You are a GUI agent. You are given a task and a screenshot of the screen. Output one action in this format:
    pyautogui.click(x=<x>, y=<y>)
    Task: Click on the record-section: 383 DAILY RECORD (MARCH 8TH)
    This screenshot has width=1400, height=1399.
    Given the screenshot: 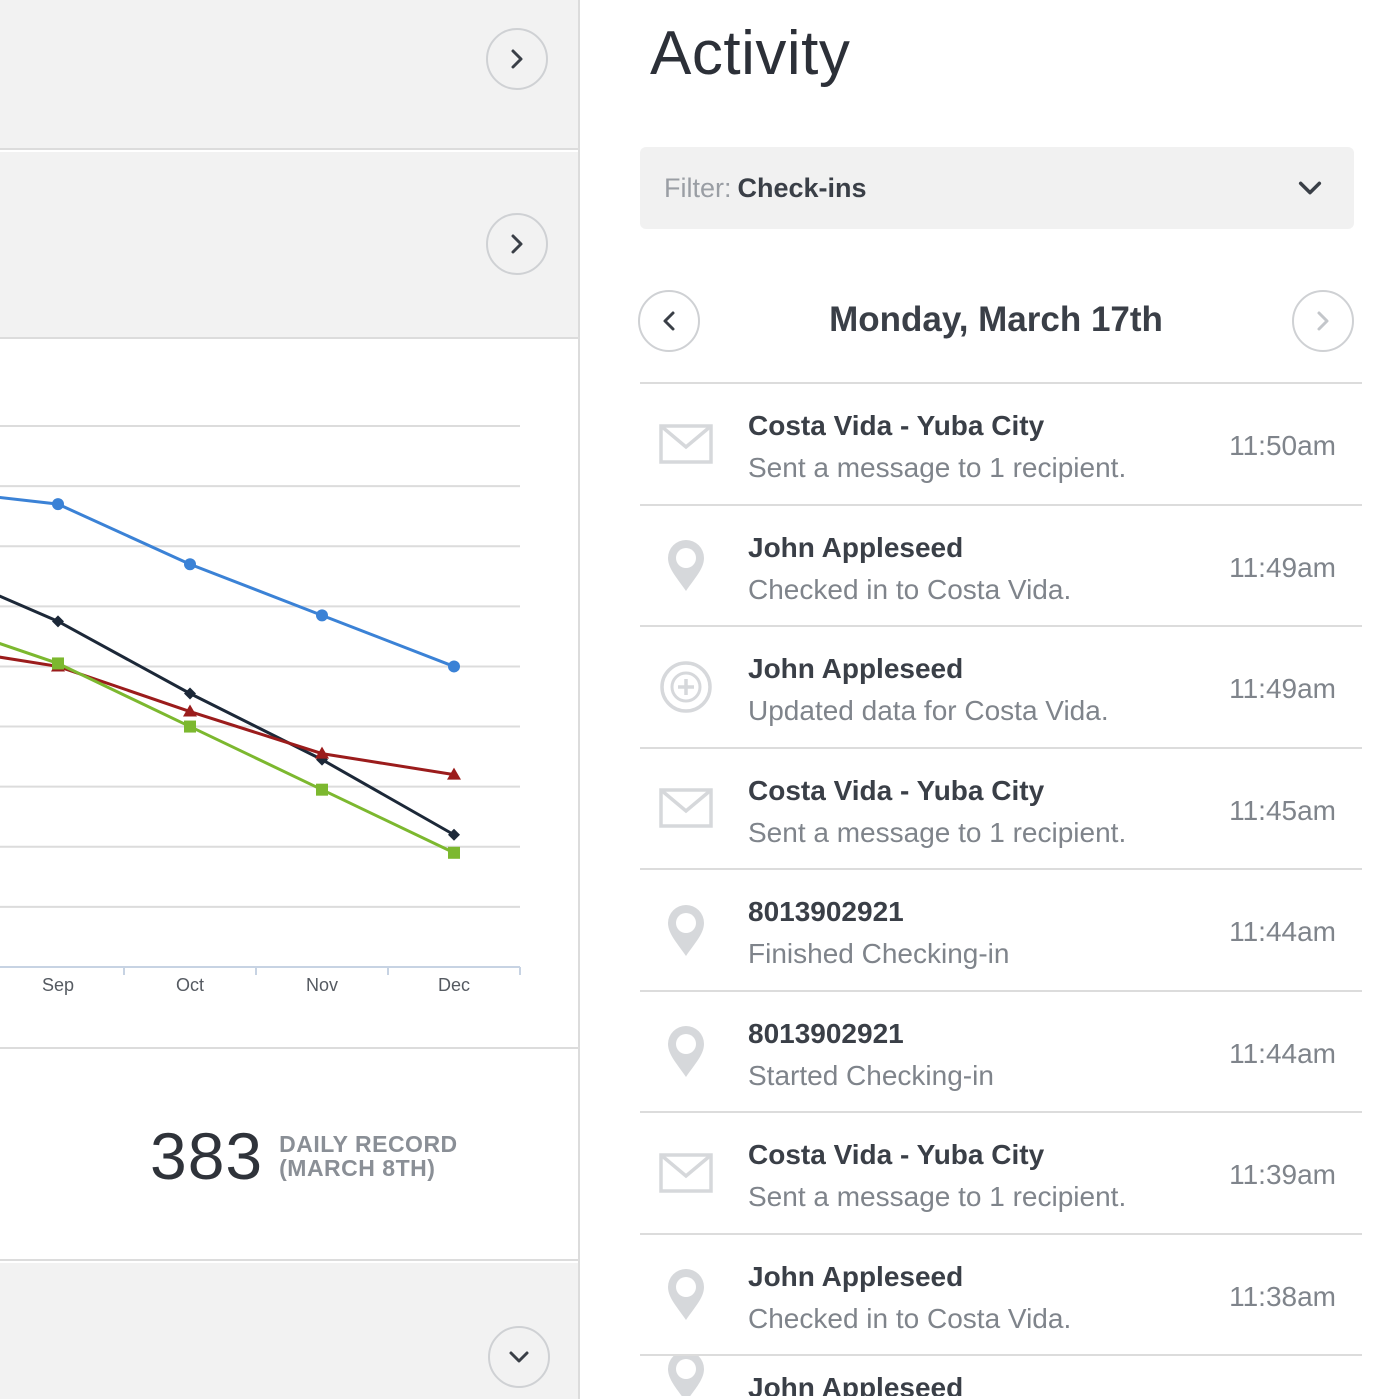 What is the action you would take?
    pyautogui.click(x=289, y=1156)
    